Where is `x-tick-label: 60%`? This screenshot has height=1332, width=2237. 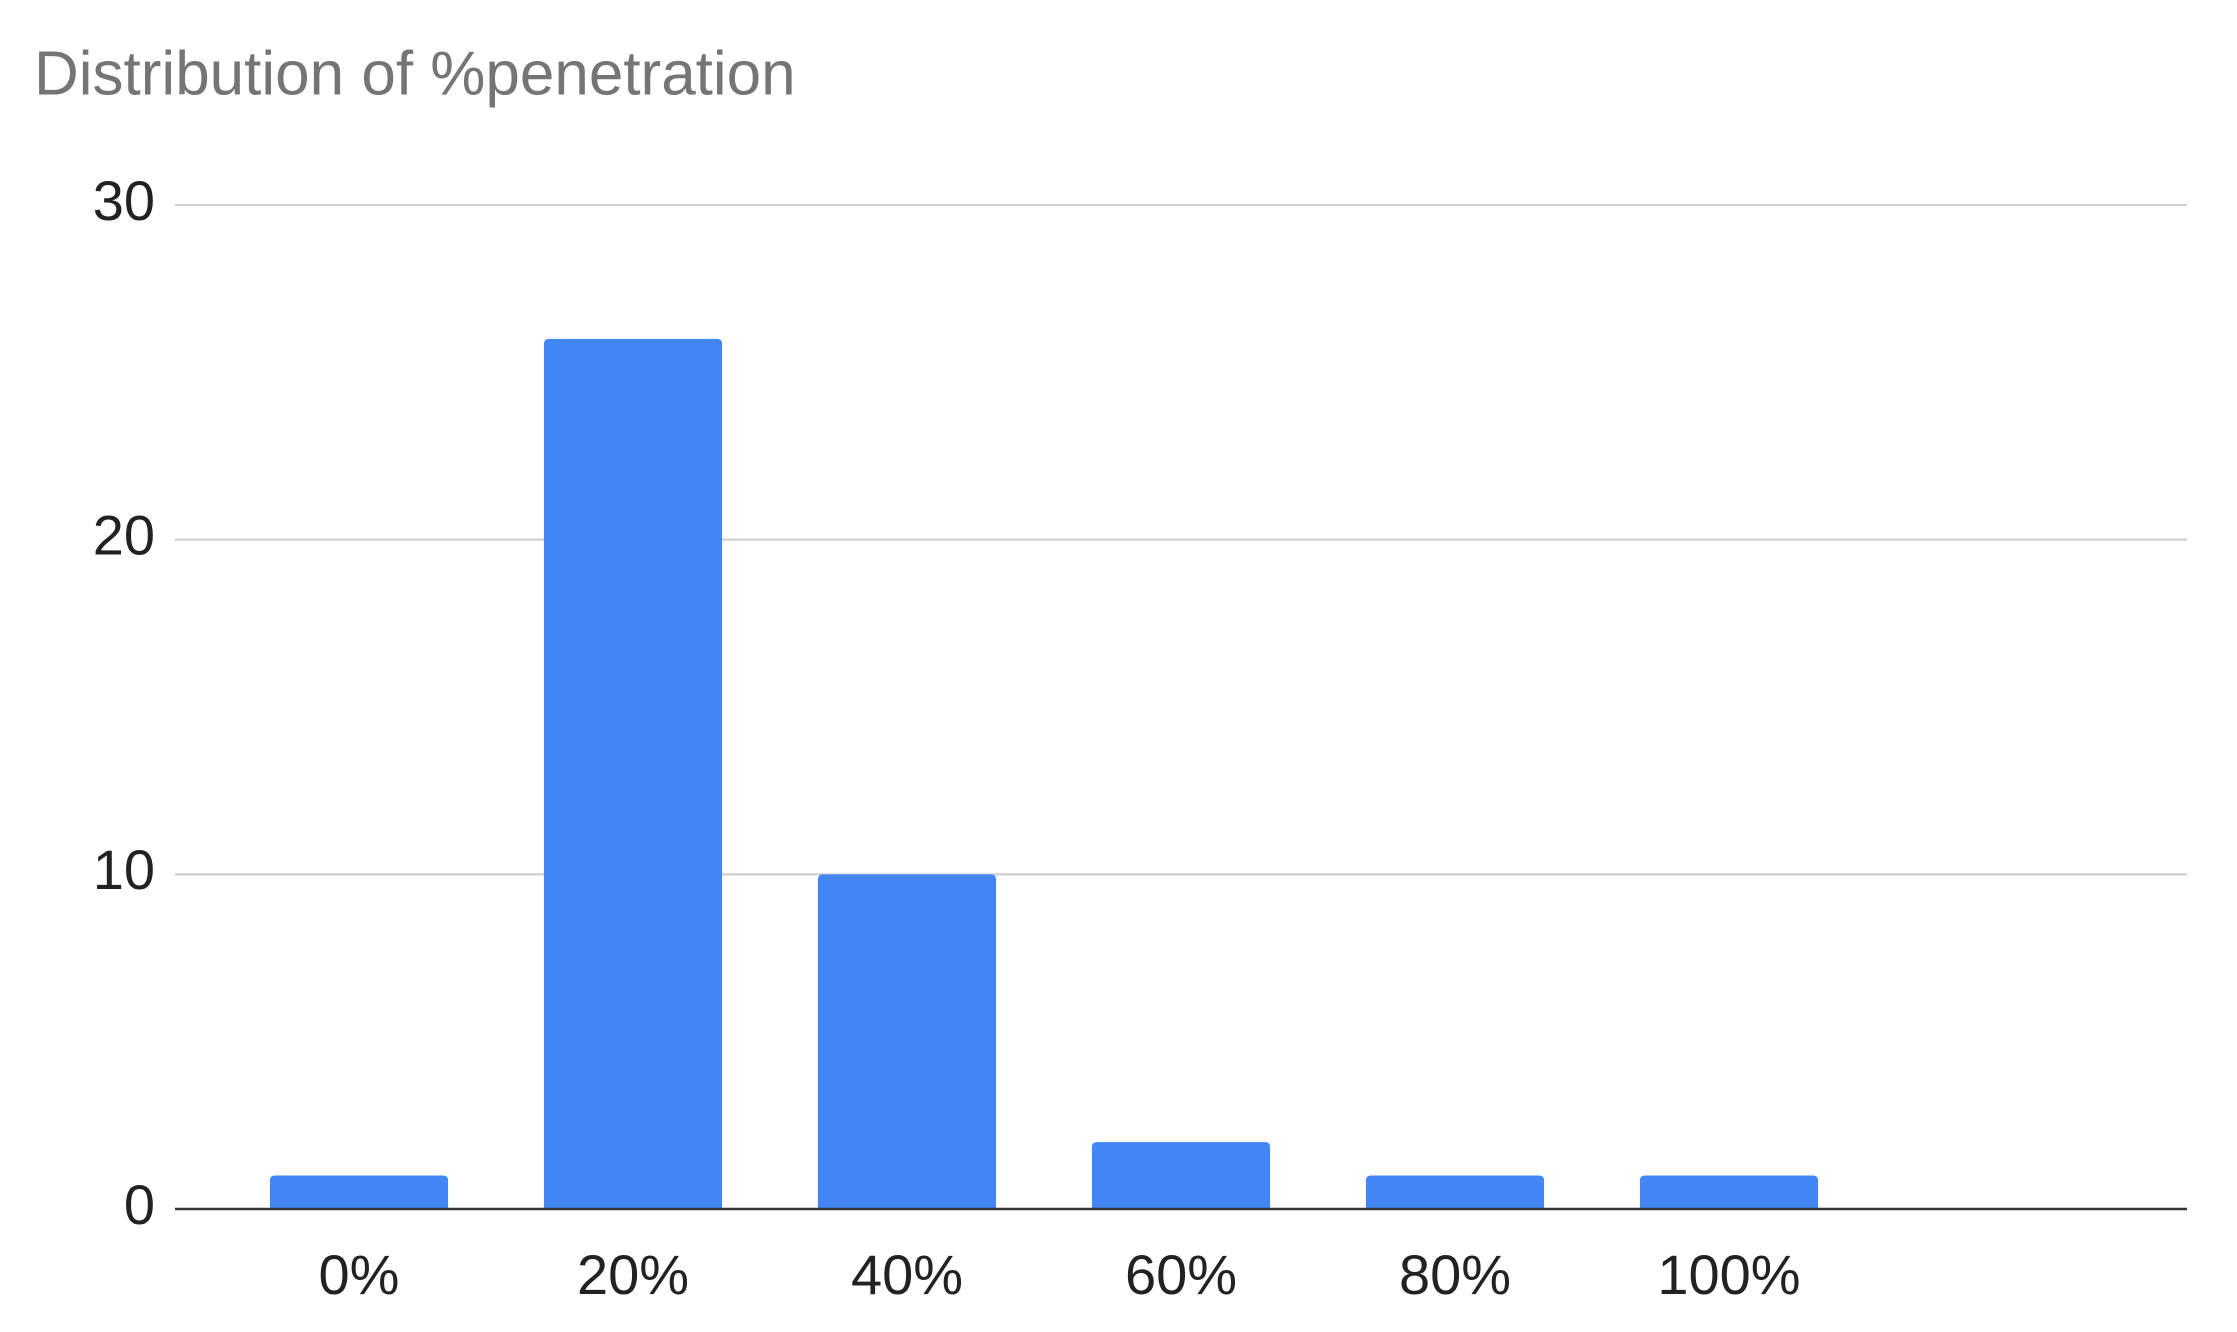
x-tick-label: 60% is located at coordinates (1181, 1274).